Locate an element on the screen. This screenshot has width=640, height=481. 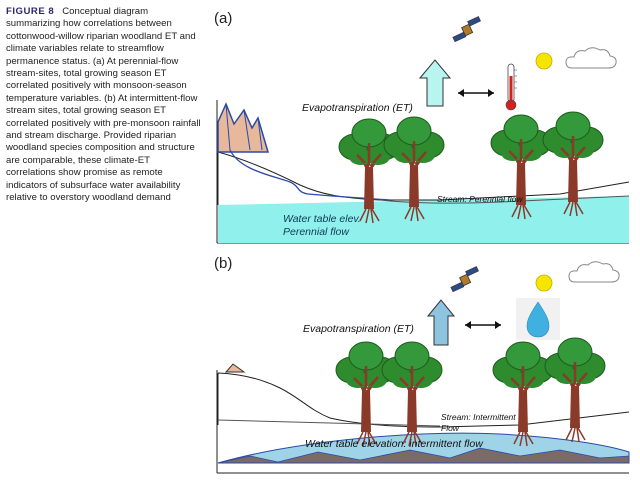
thermometer-icon-a is located at coordinates (511, 87).